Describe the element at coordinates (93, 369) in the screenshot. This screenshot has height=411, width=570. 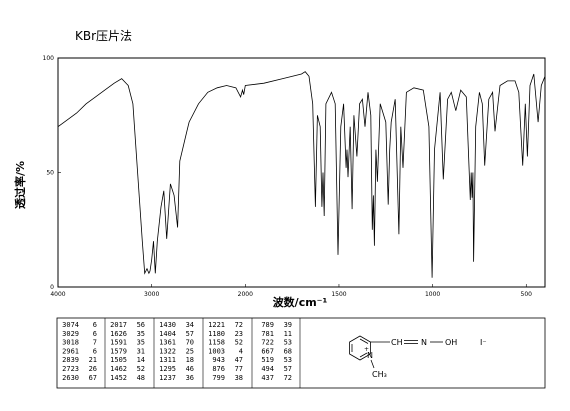
I see `peak-transmittance: 26` at that location.